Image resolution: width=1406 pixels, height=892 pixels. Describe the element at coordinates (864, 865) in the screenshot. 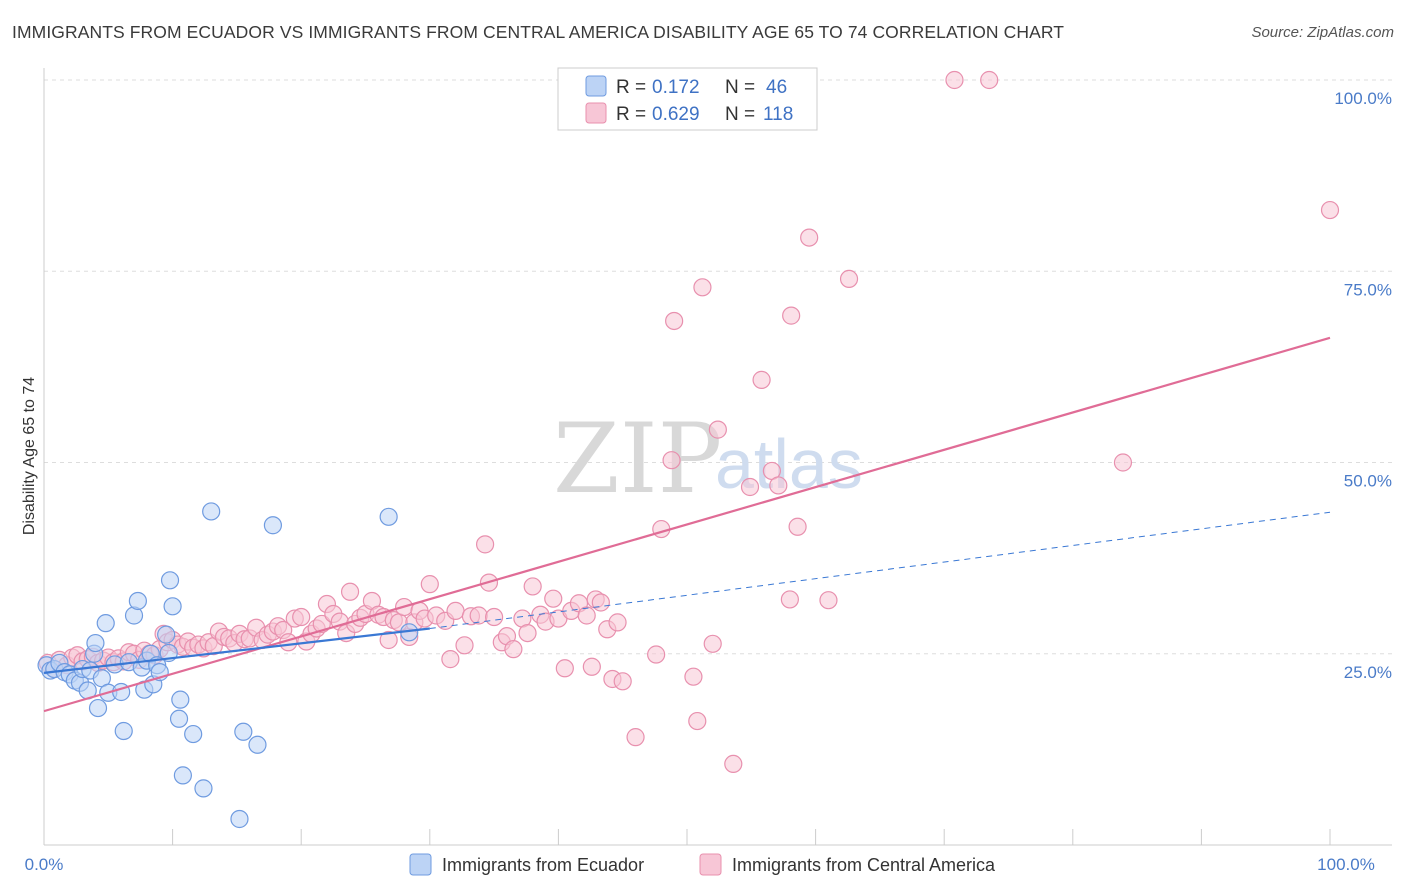

I see `series-legend-label-central-america: Immigrants from Central America` at that location.